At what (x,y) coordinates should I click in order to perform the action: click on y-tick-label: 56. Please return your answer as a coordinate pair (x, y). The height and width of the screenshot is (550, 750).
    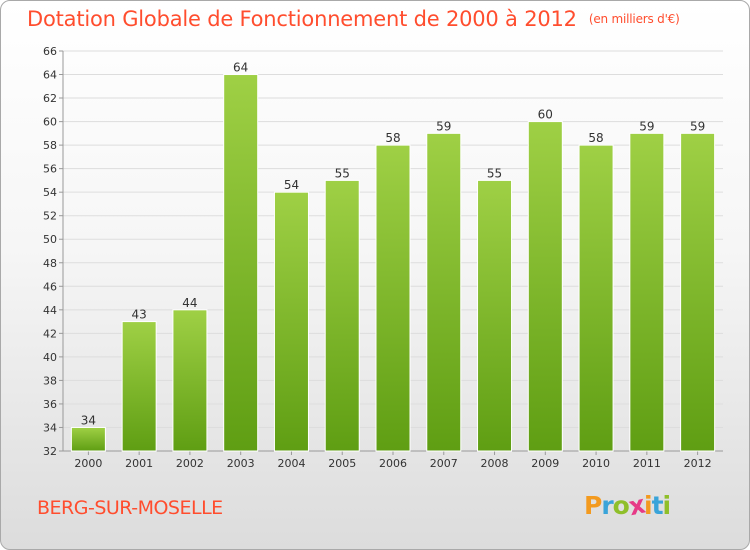
    Looking at the image, I should click on (50, 169).